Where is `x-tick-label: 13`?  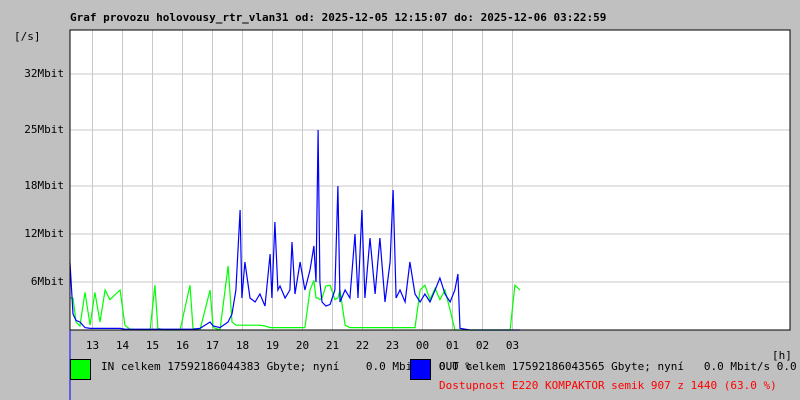
x-tick-label: 13 is located at coordinates (92, 345).